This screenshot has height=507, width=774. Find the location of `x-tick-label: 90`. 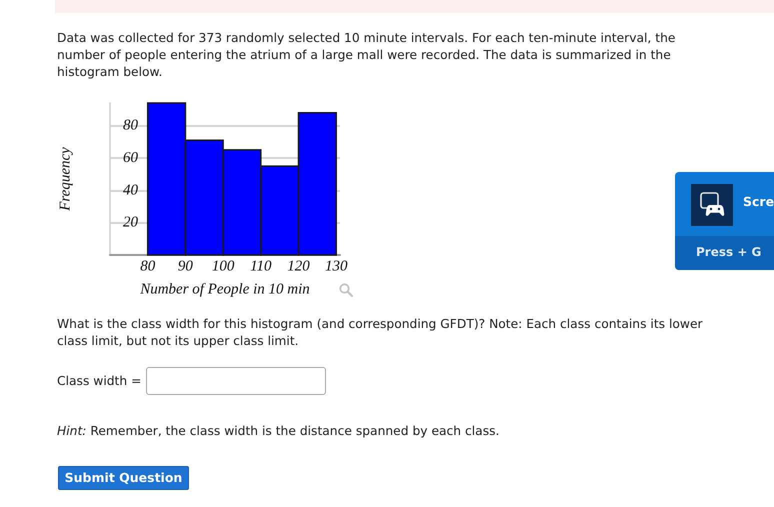

x-tick-label: 90 is located at coordinates (186, 266).